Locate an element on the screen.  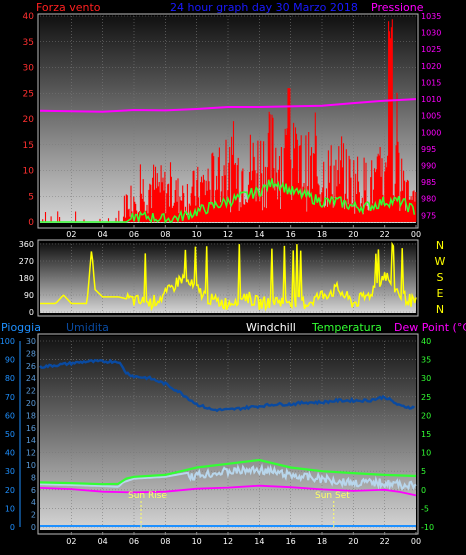
compass-label: W is located at coordinates (440, 261).